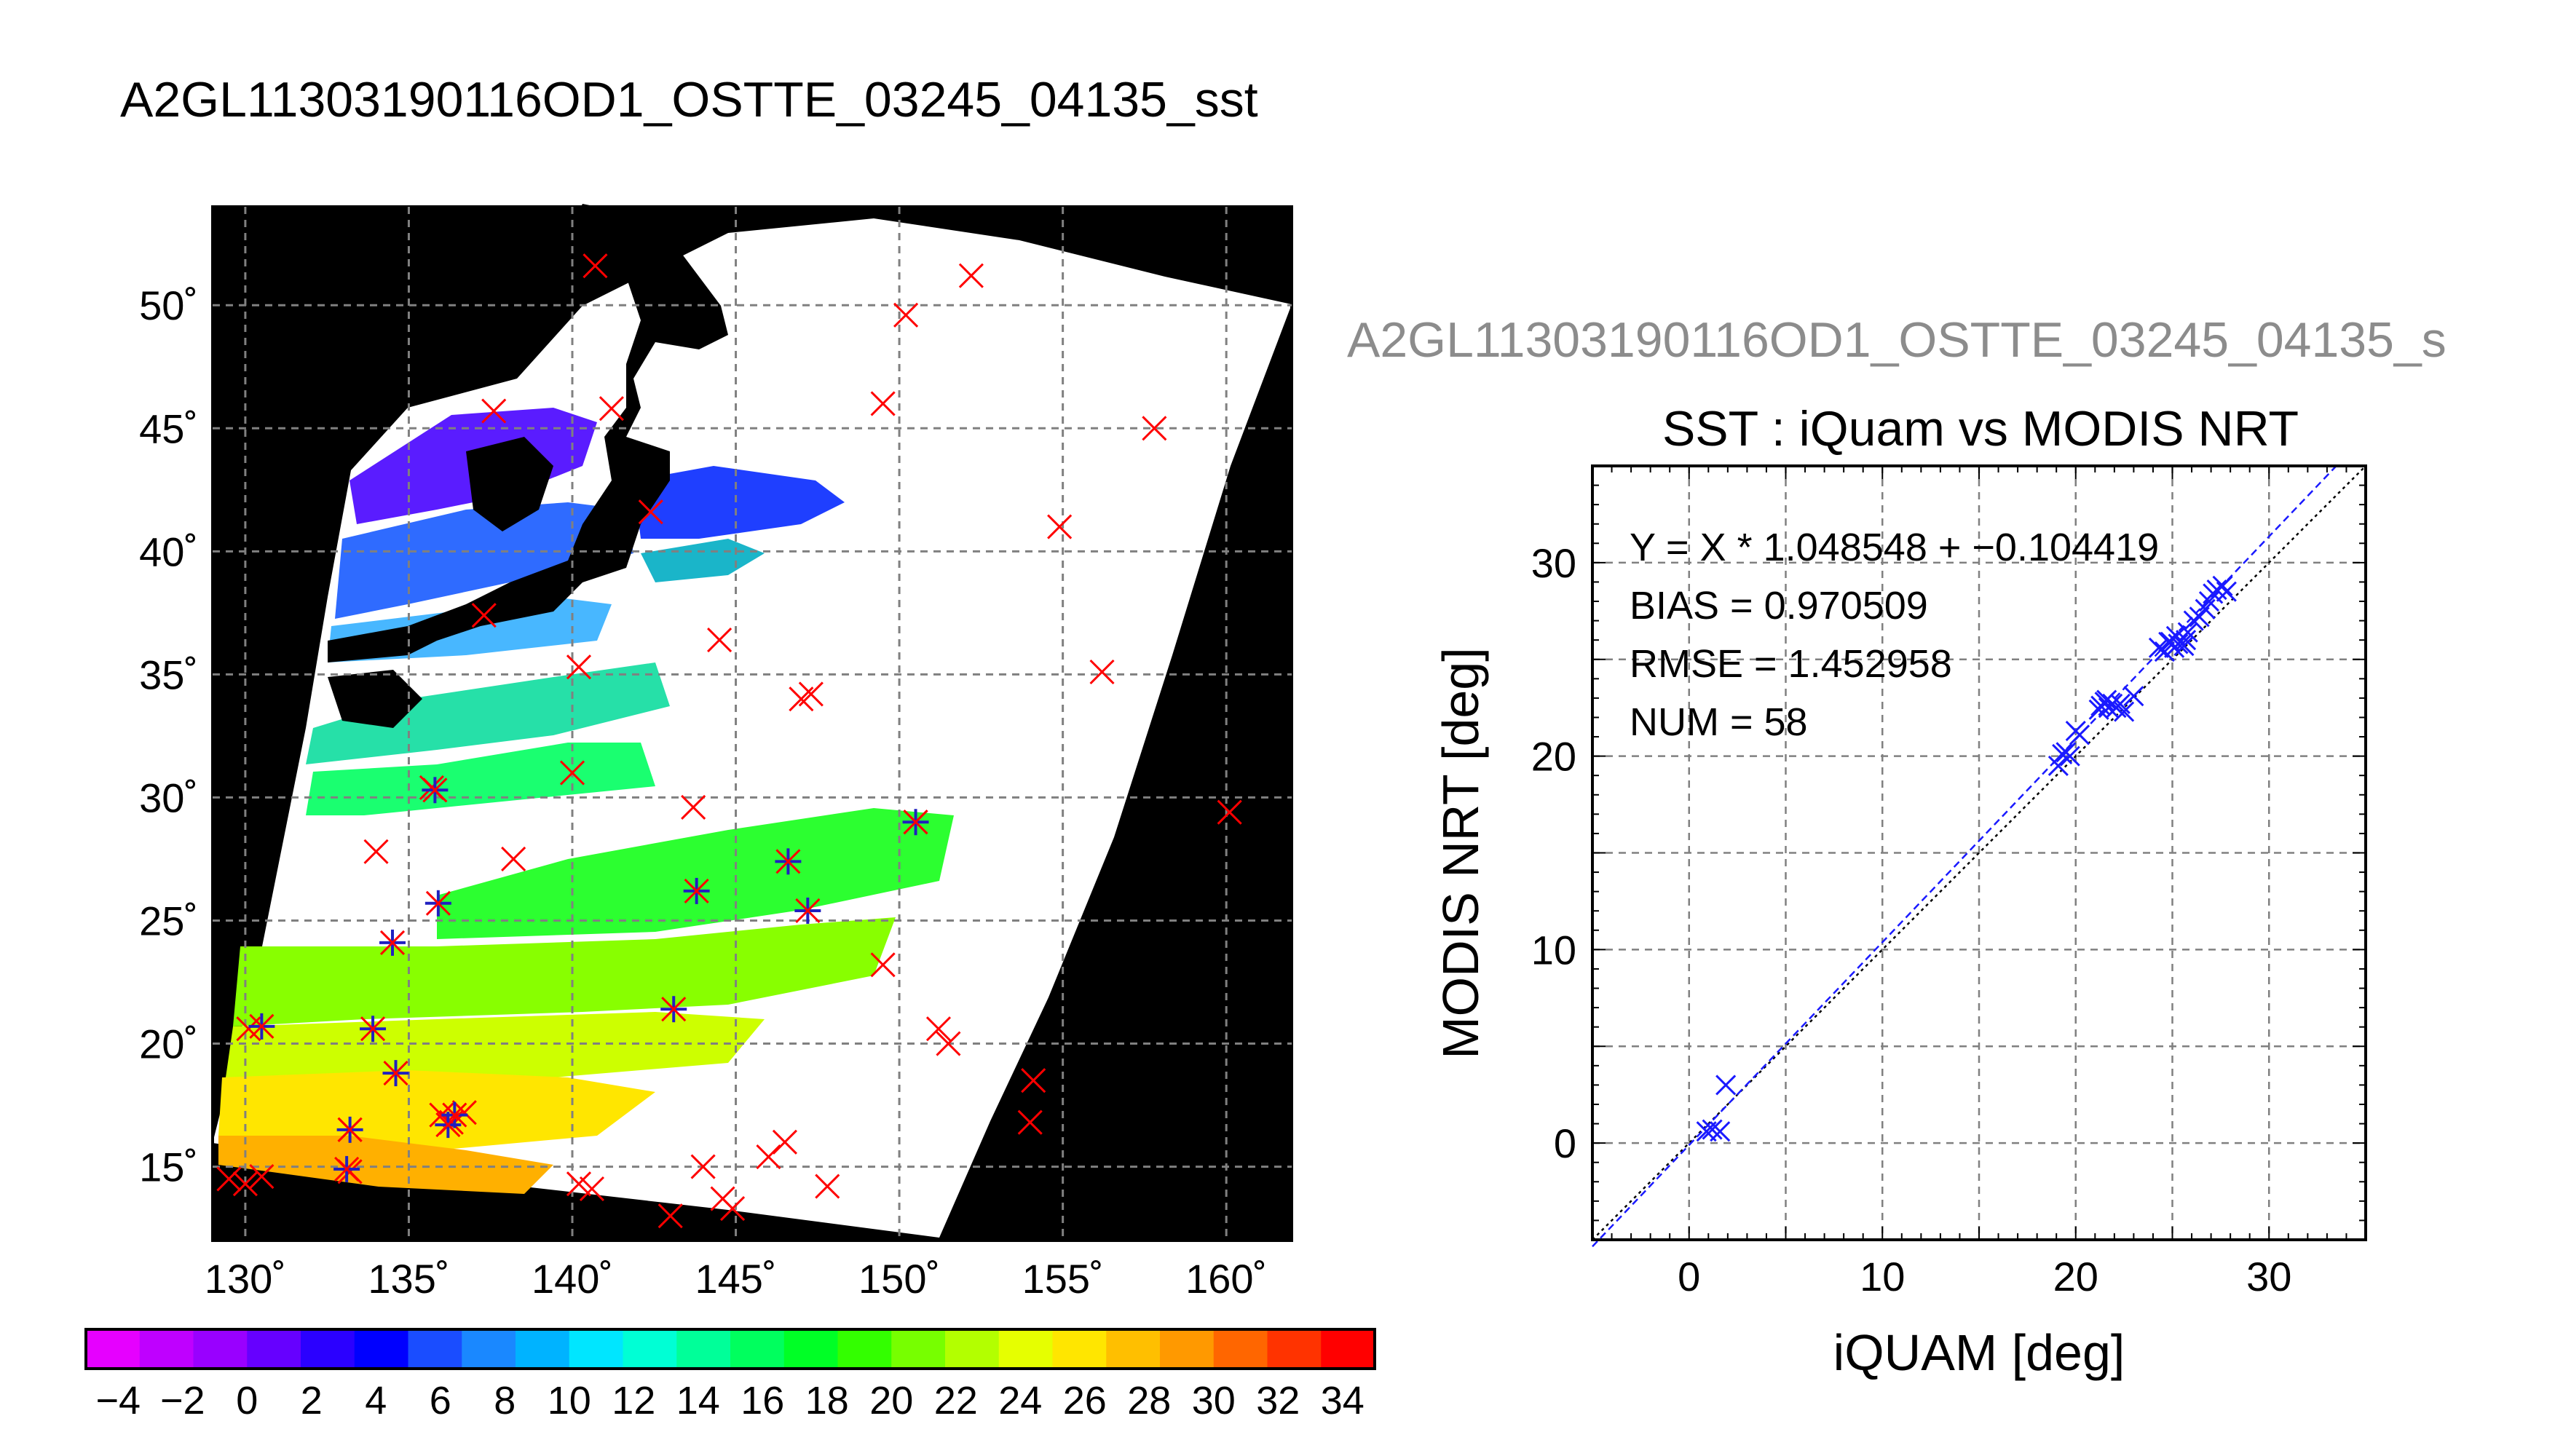  I want to click on map-lon-tick: 140˚, so click(572, 1279).